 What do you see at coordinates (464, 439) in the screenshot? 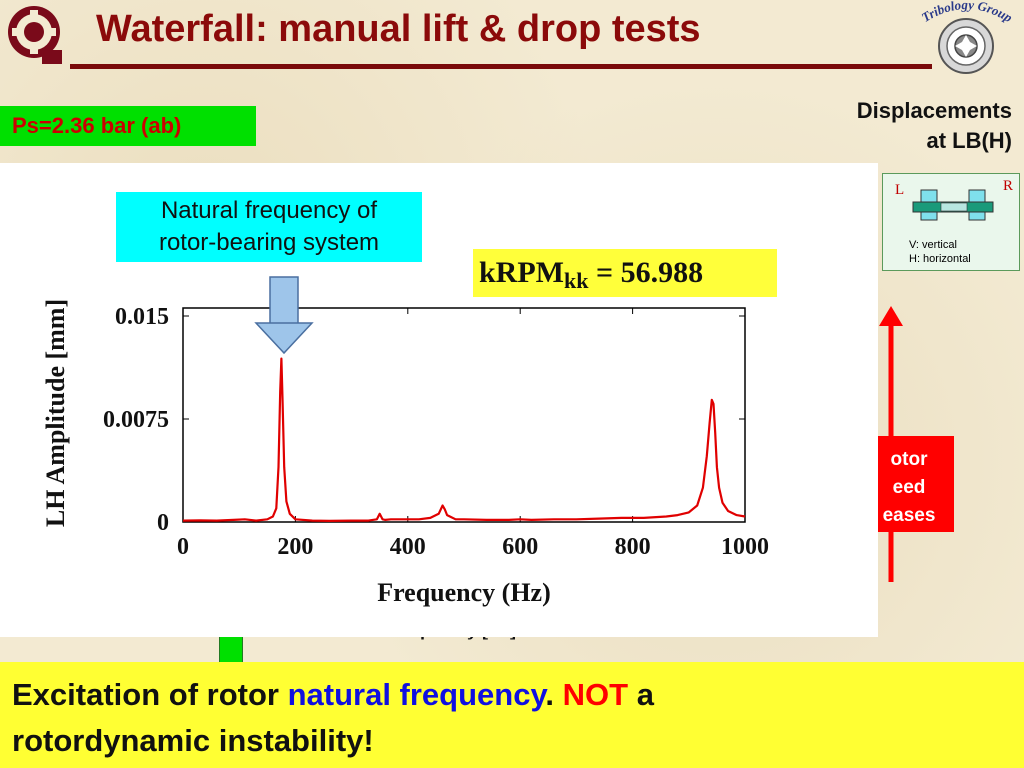
I see `amplitude-trace` at bounding box center [464, 439].